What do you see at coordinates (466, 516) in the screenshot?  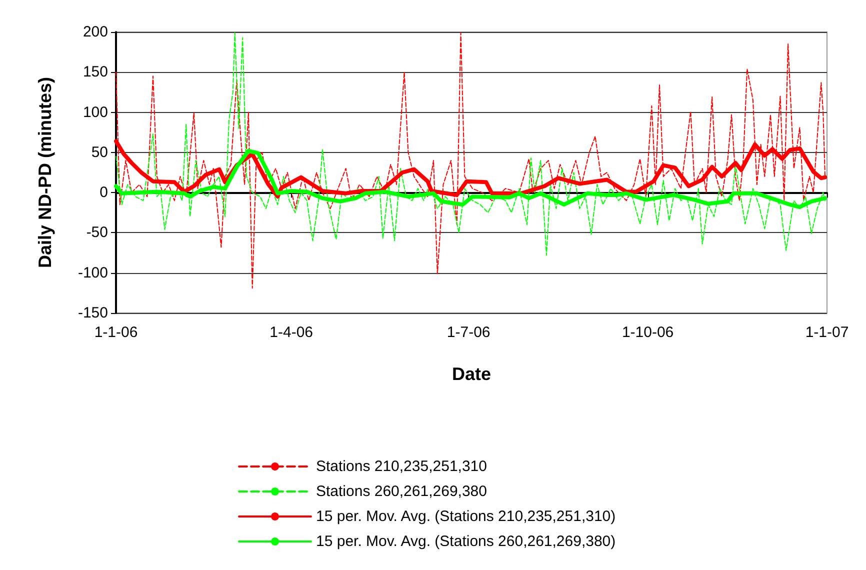 I see `legend-label: 15 per. Mov. Avg. (Stations 210,235,251,310)` at bounding box center [466, 516].